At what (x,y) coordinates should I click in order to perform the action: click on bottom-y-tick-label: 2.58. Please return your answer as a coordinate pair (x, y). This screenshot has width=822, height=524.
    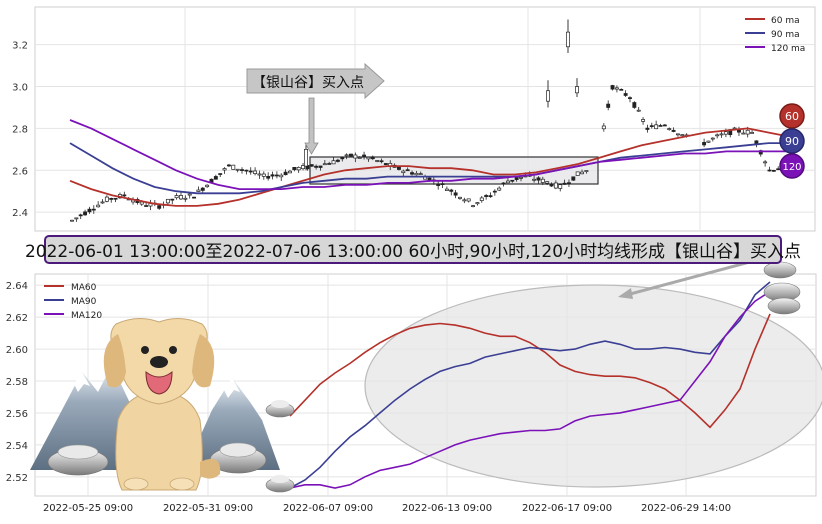
    Looking at the image, I should click on (17, 382).